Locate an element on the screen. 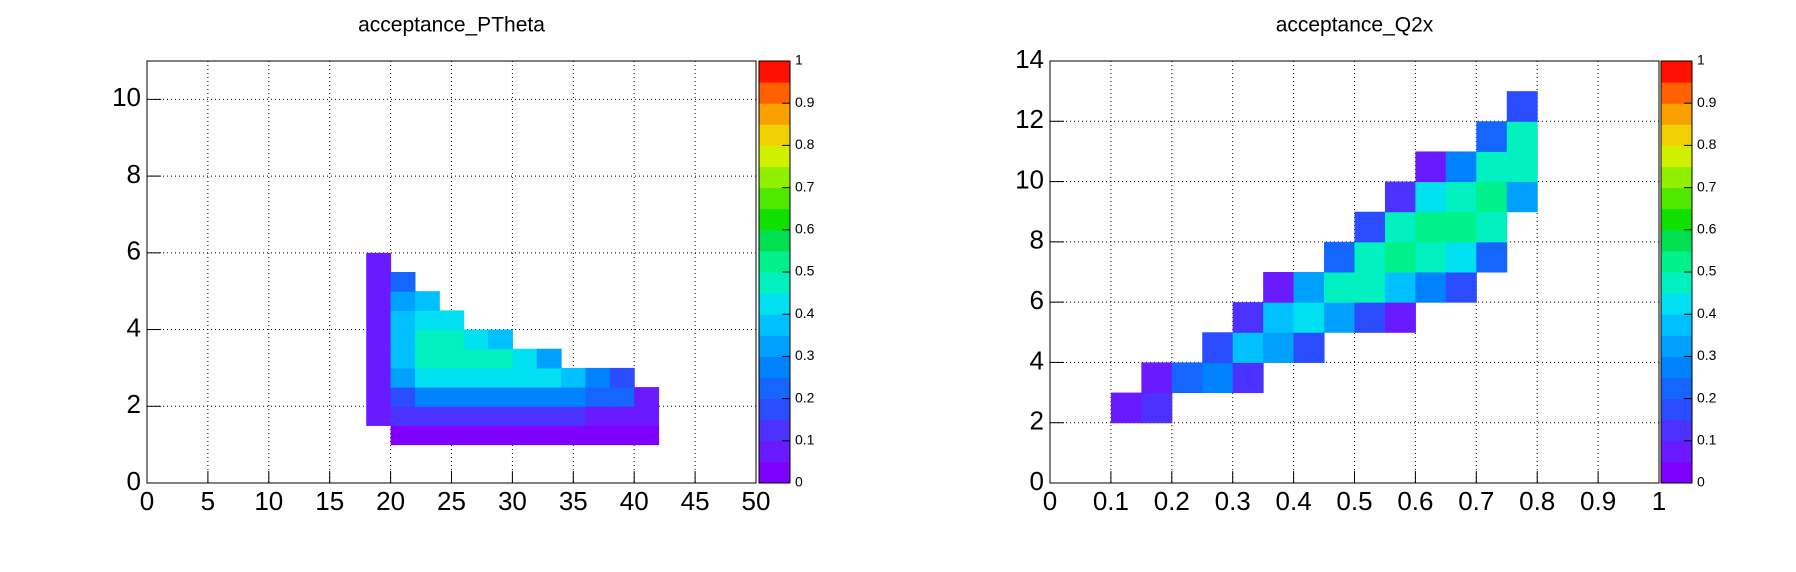 This screenshot has height=572, width=1796. x-tick-label: 40 is located at coordinates (634, 501).